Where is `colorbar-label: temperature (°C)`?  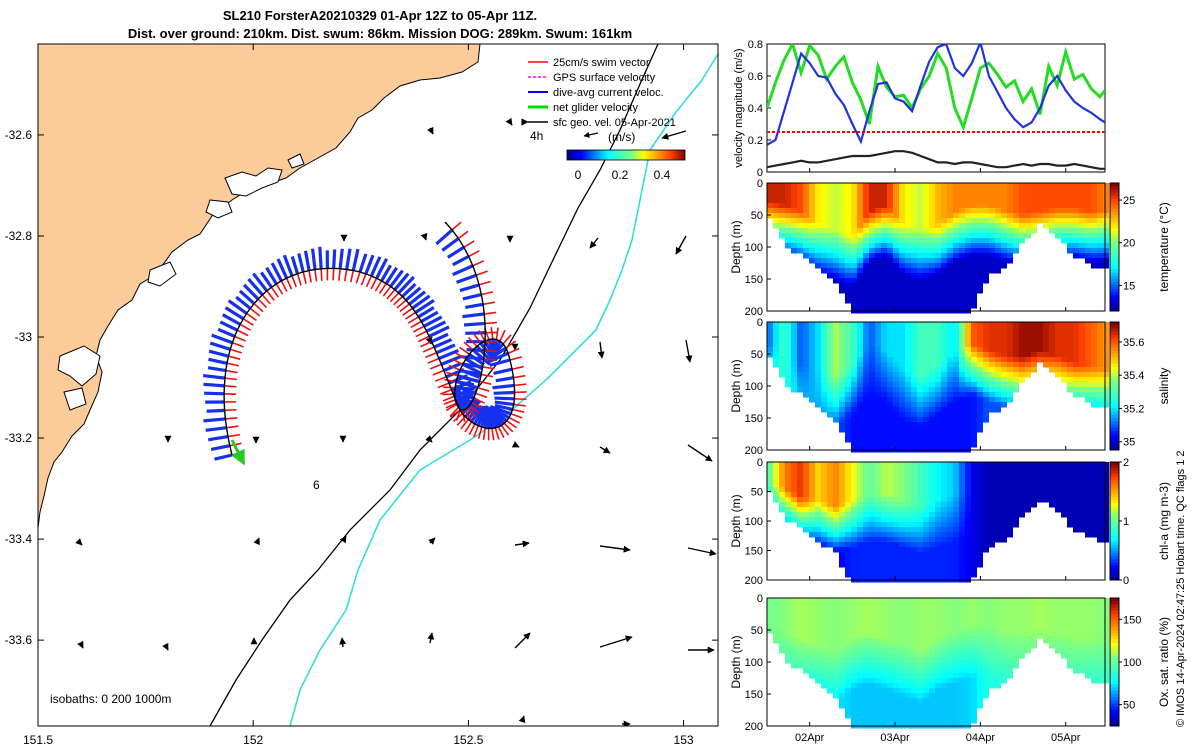
colorbar-label: temperature (°C) is located at coordinates (1164, 247).